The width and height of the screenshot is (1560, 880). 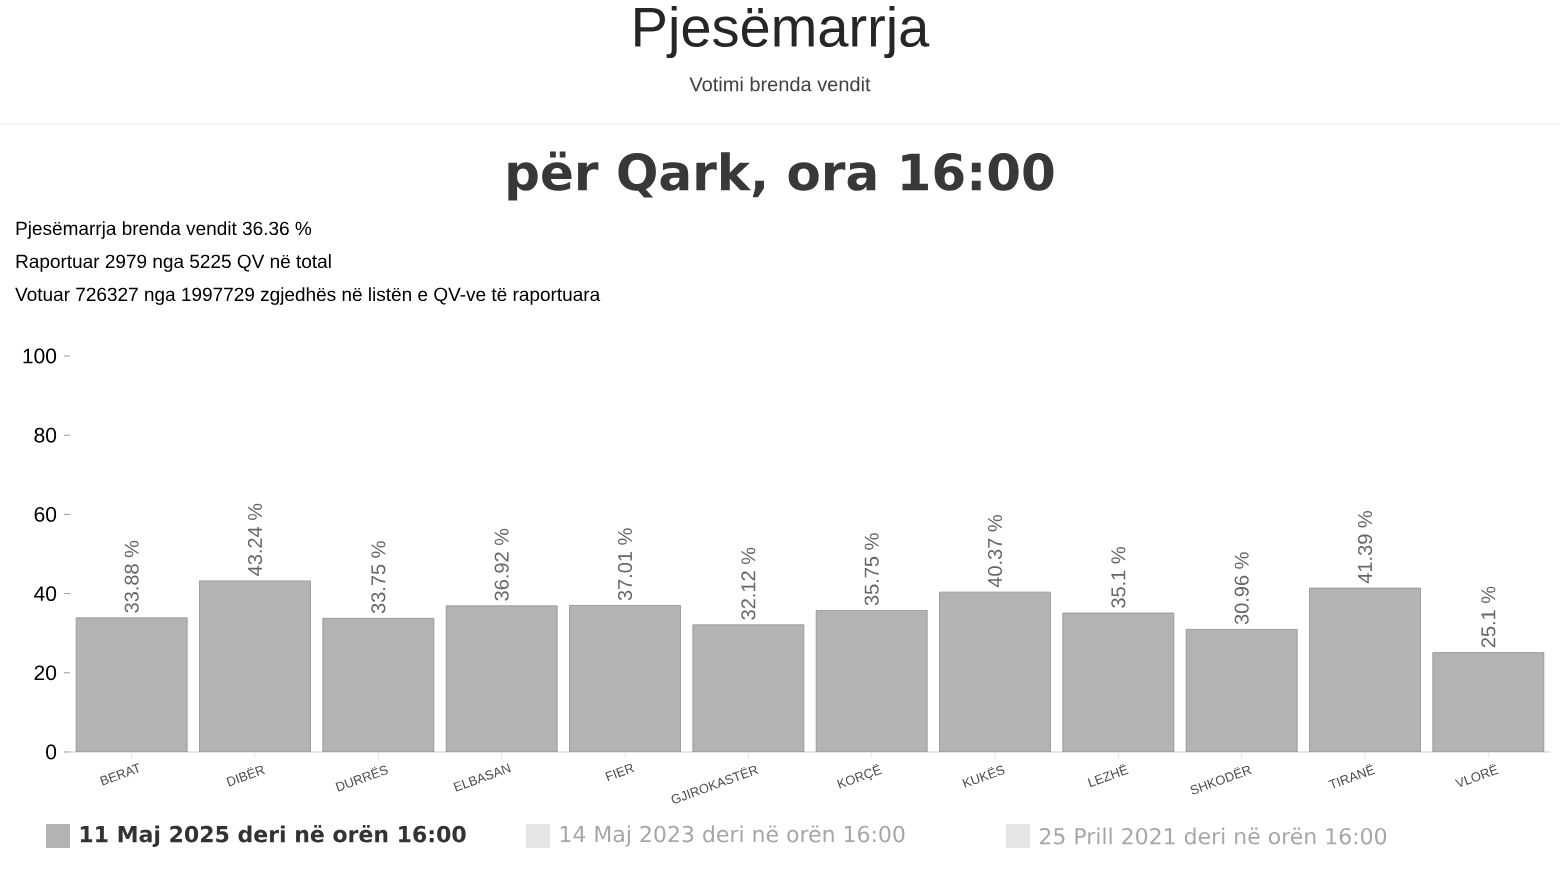 What do you see at coordinates (1488, 617) in the screenshot?
I see `data-label: 25.1 %` at bounding box center [1488, 617].